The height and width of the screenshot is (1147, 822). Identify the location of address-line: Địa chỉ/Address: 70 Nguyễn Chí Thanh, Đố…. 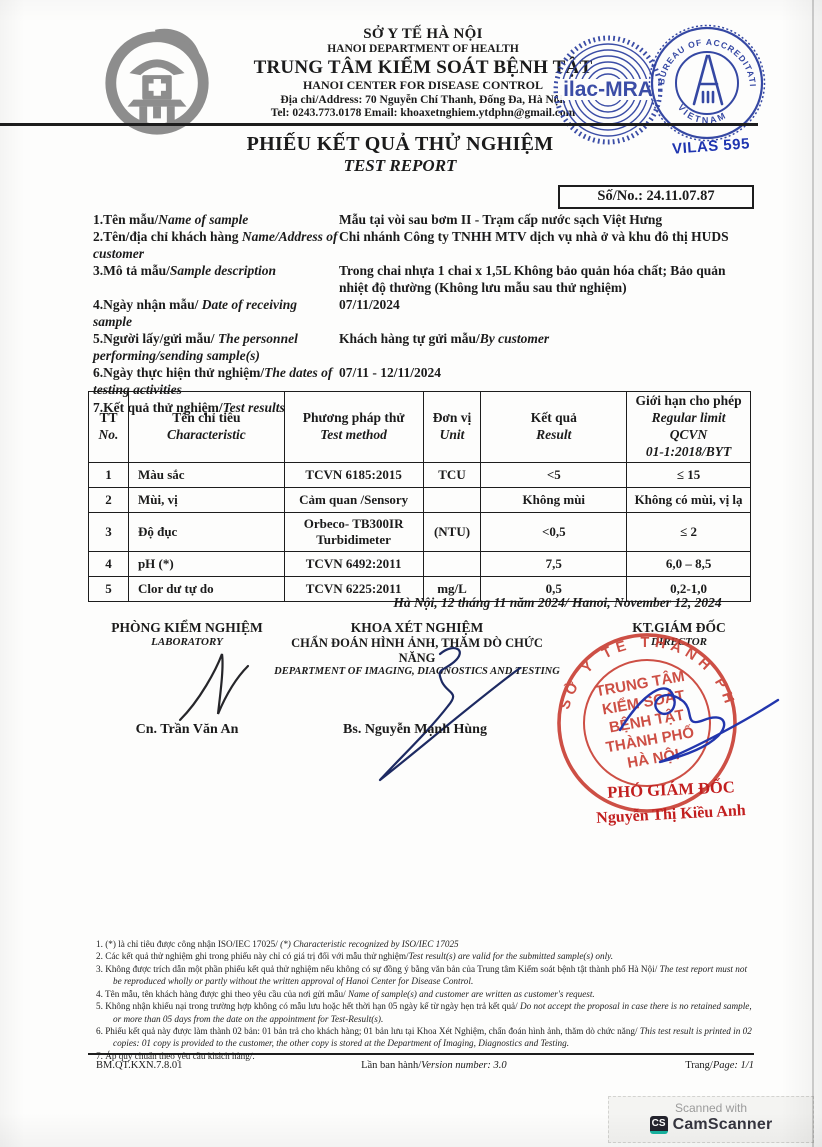
(423, 100).